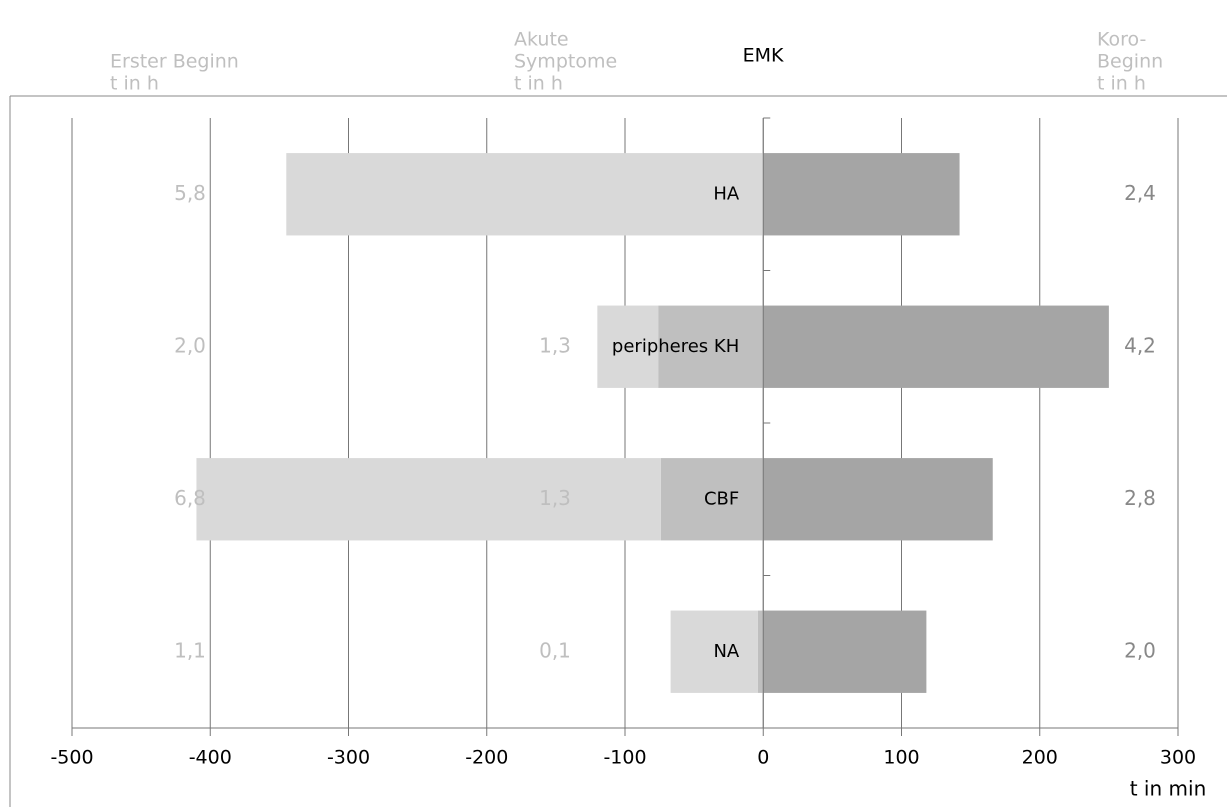 This screenshot has height=807, width=1227. What do you see at coordinates (675, 346) in the screenshot?
I see `category-label: peripheres KH` at bounding box center [675, 346].